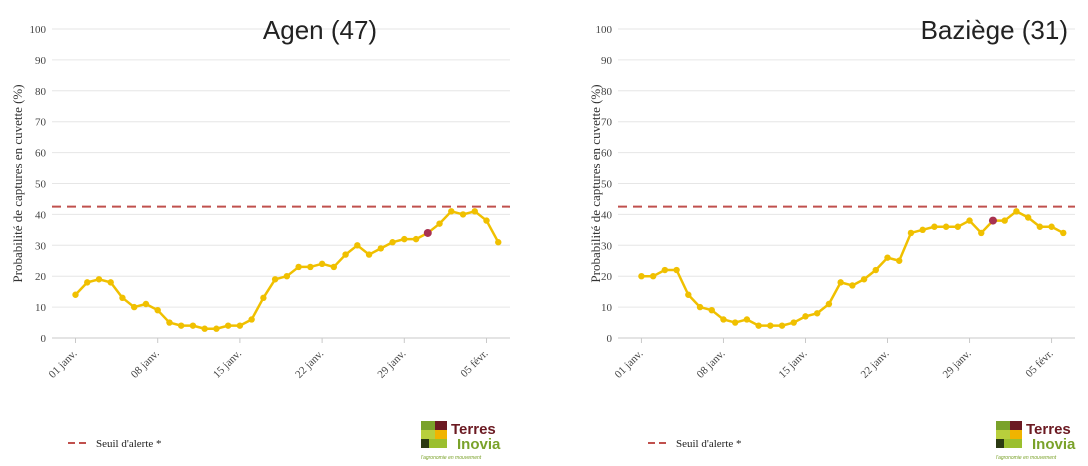 The height and width of the screenshot is (466, 1088). What do you see at coordinates (629, 363) in the screenshot?
I see `x-tick-label: 01 janv.` at bounding box center [629, 363].